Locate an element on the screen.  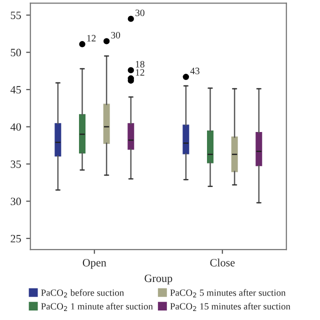
x-tick-label: Open is located at coordinates (94, 263).